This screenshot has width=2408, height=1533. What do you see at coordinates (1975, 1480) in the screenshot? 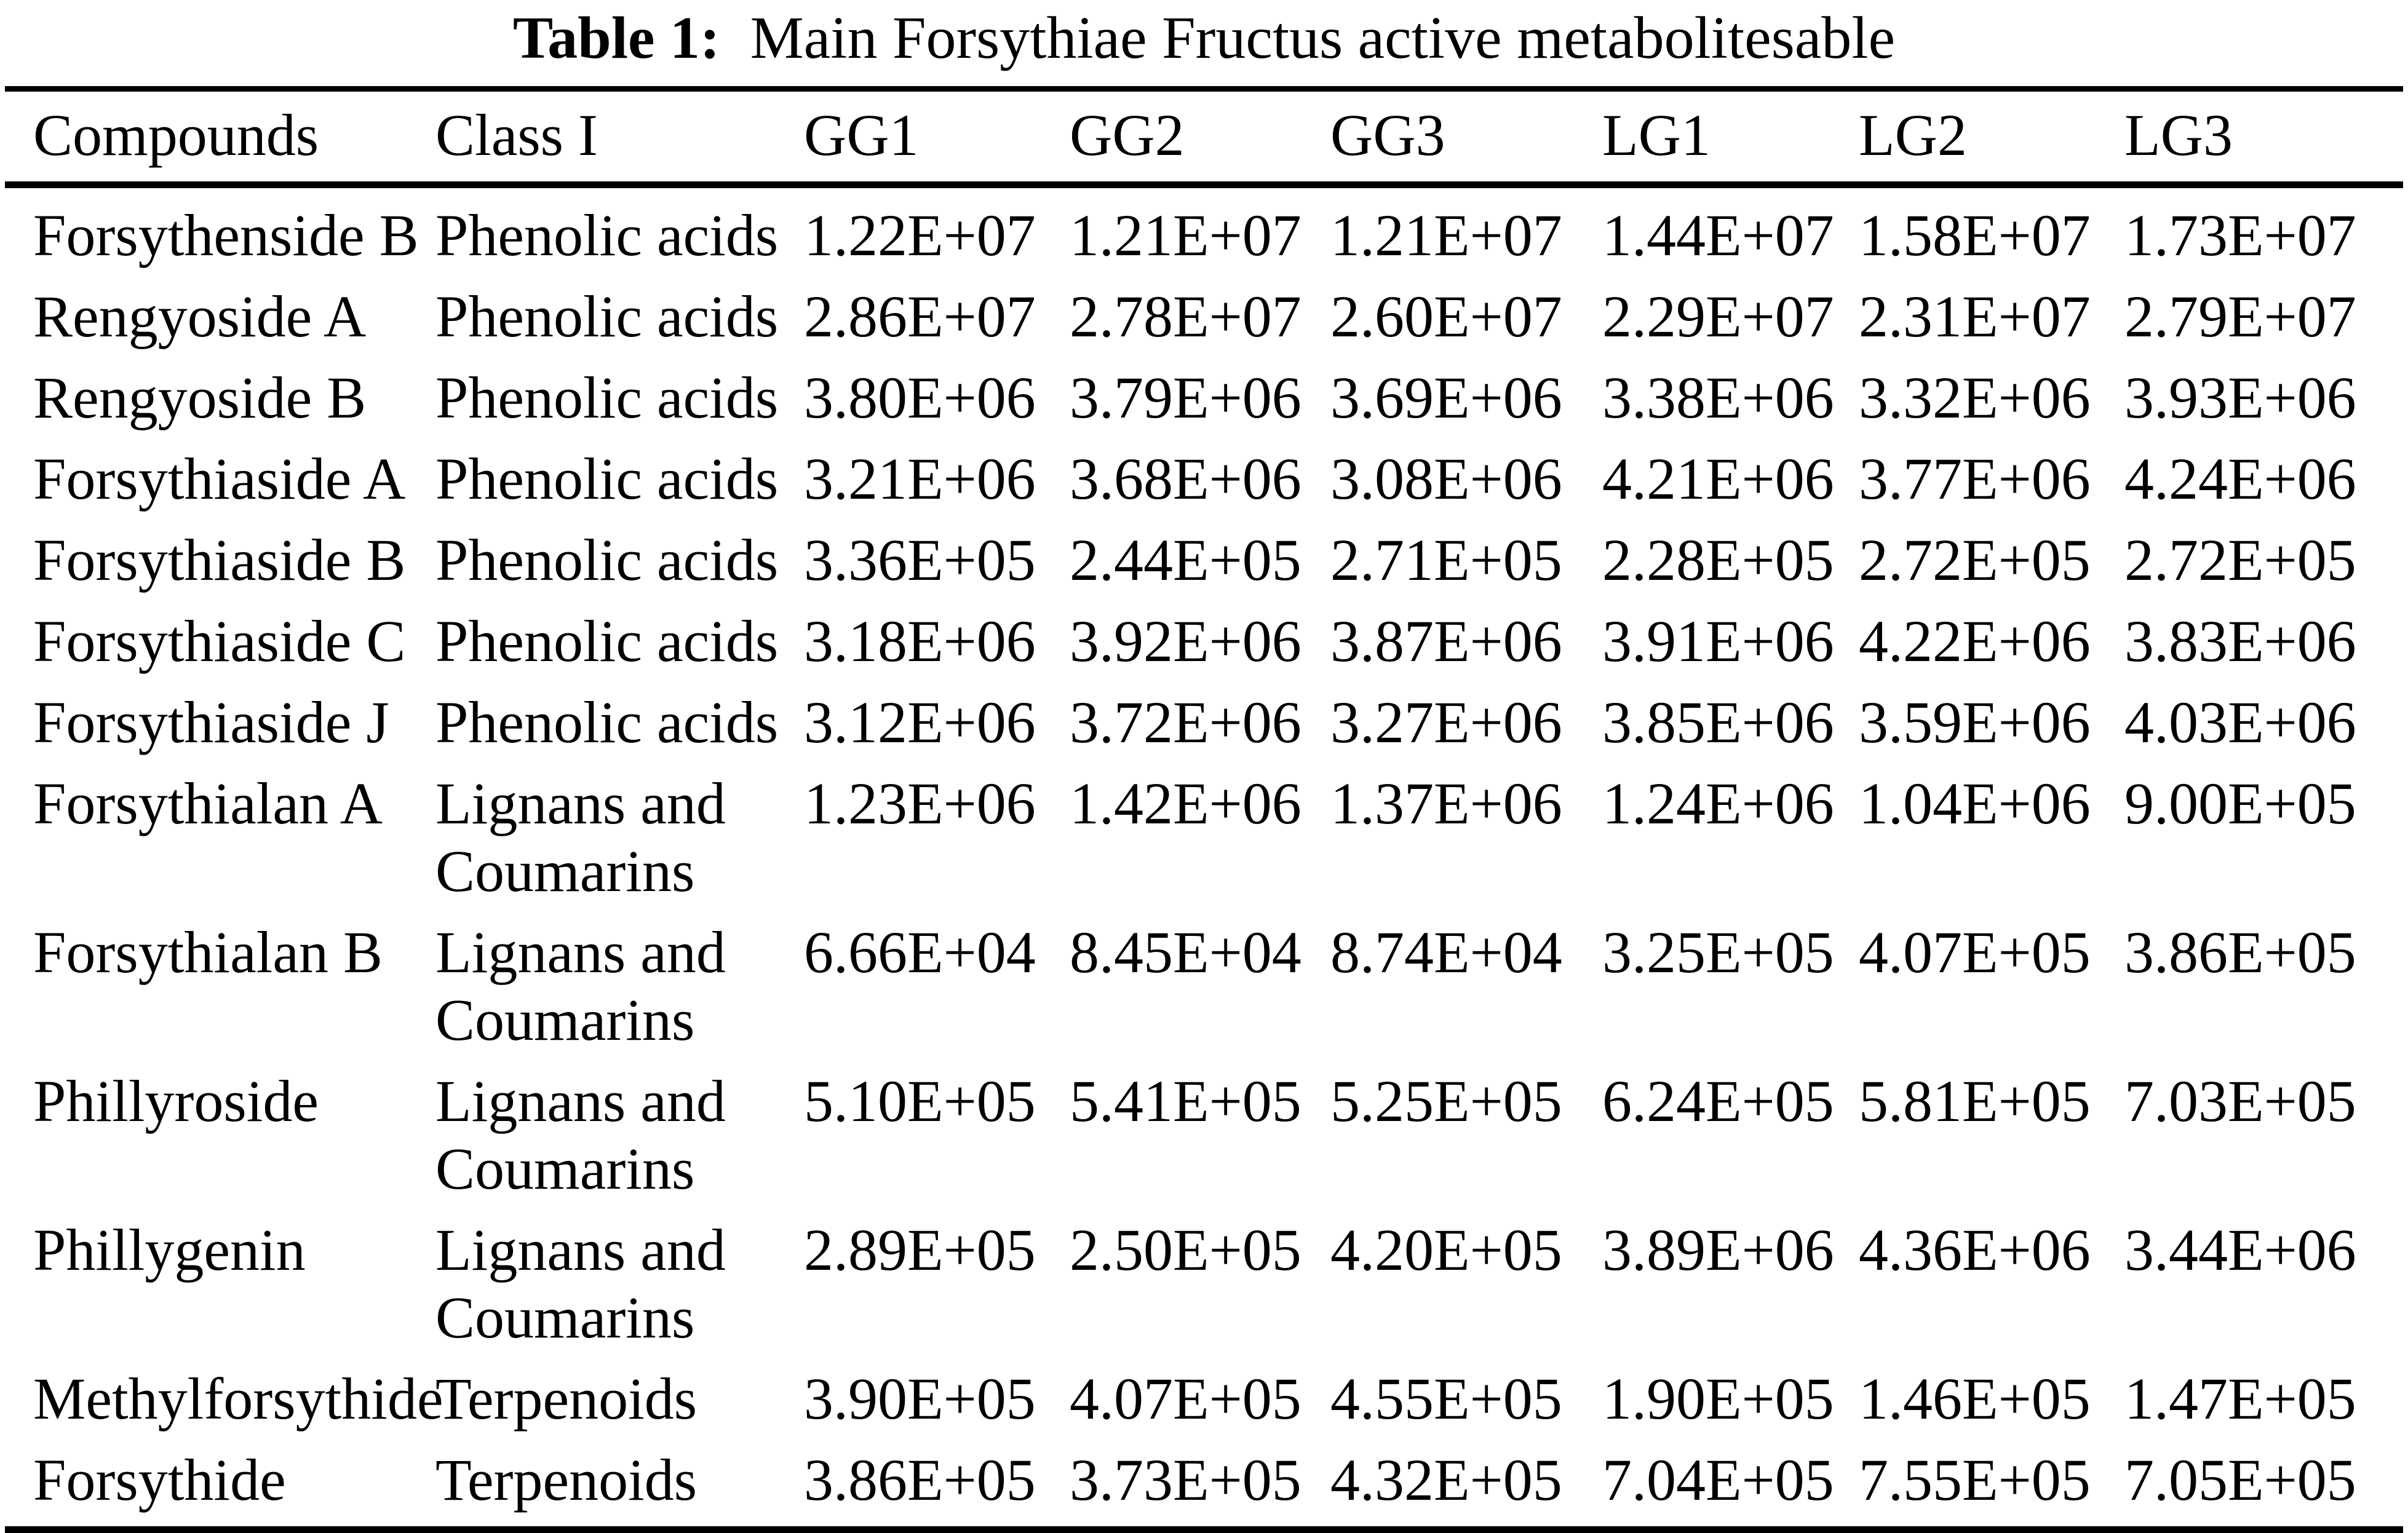
I see `value-cell: 7.55E+05` at bounding box center [1975, 1480].